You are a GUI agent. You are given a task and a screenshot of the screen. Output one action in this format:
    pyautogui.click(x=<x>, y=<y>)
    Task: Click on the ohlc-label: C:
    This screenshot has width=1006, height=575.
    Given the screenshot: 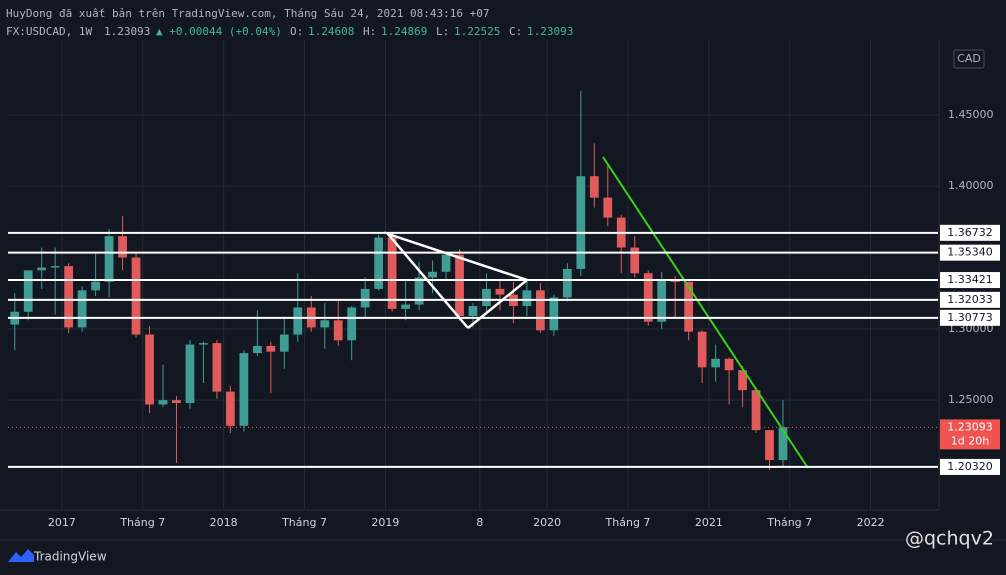 What is the action you would take?
    pyautogui.click(x=515, y=31)
    